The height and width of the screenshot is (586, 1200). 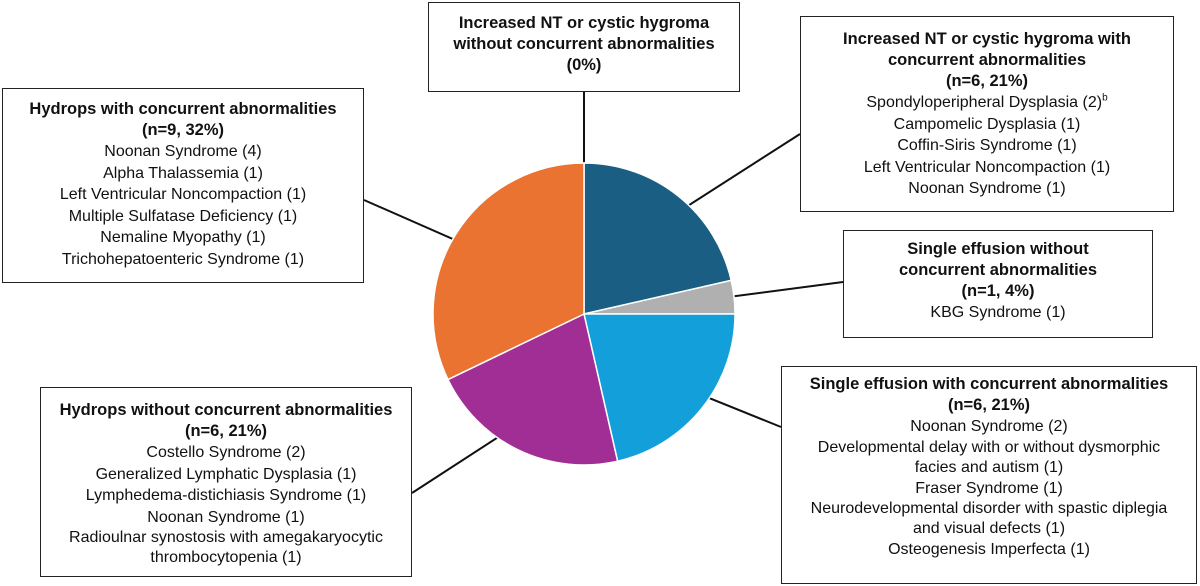 I want to click on label-item: Lymphedema-distichiasis Syndrome (1), so click(x=226, y=495).